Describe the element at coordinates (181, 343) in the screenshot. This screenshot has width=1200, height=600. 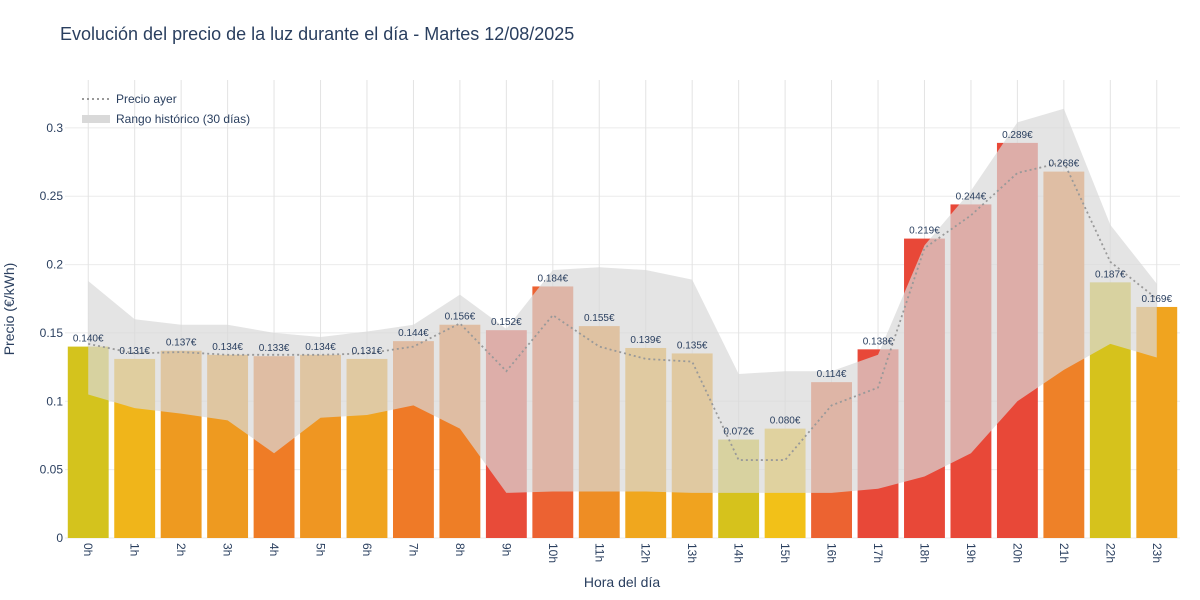
I see `bar-label-2h: 0.137€` at that location.